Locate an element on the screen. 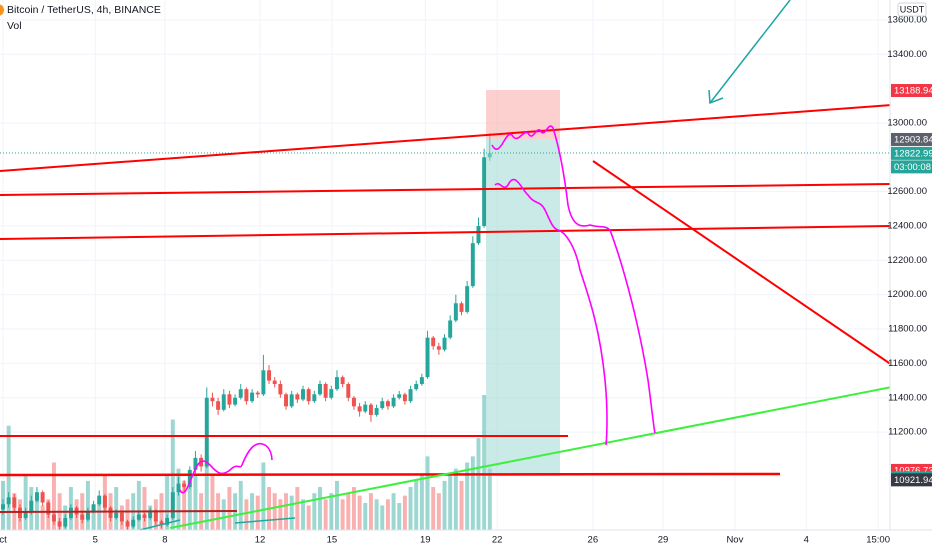 This screenshot has height=550, width=932. y-tick-label: 11200.00 is located at coordinates (907, 432).